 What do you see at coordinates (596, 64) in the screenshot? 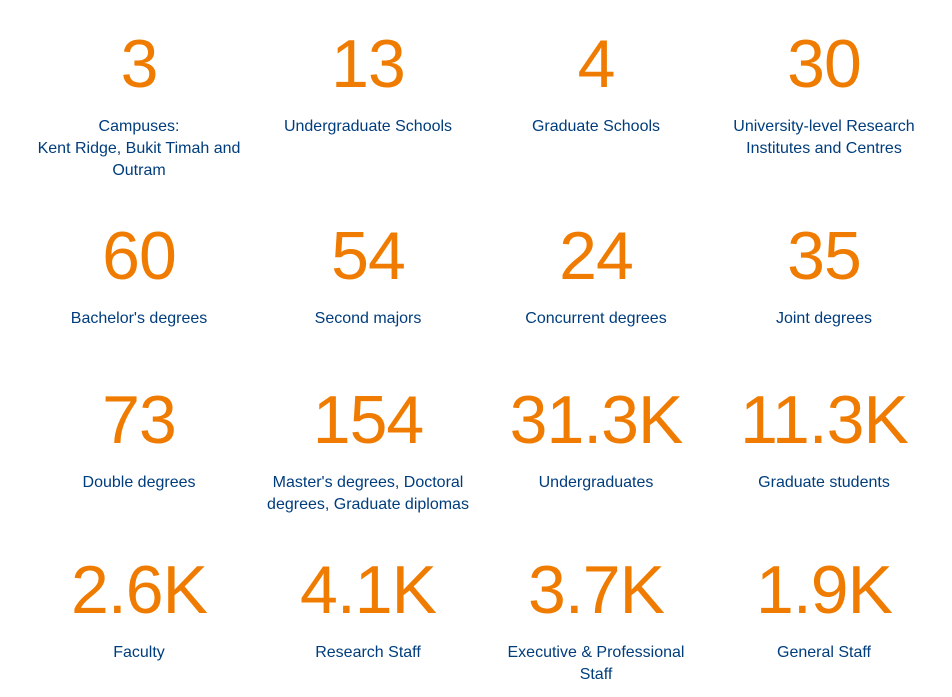
I see `stat-value: 4` at bounding box center [596, 64].